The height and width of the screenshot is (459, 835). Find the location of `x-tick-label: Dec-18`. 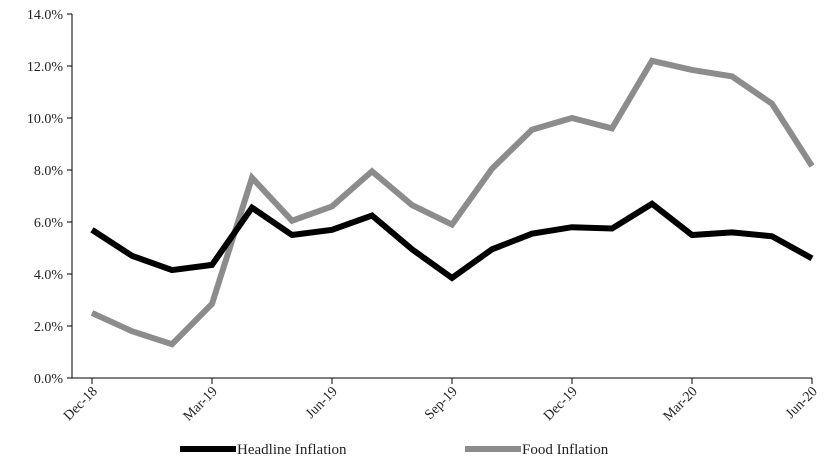

x-tick-label: Dec-18 is located at coordinates (81, 404).